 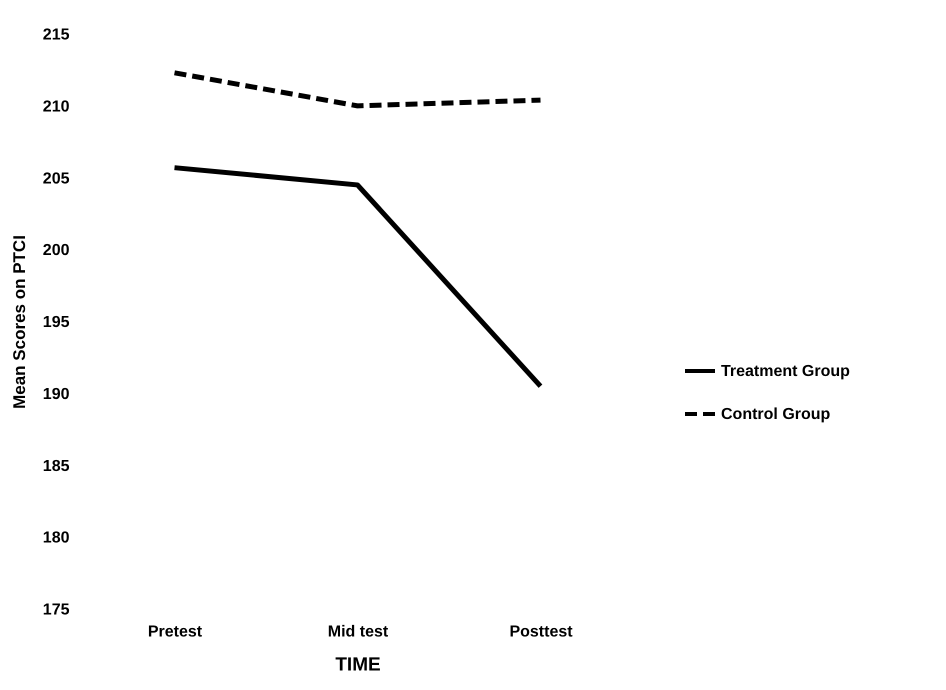 I want to click on y-tick-label: 215, so click(x=56, y=35).